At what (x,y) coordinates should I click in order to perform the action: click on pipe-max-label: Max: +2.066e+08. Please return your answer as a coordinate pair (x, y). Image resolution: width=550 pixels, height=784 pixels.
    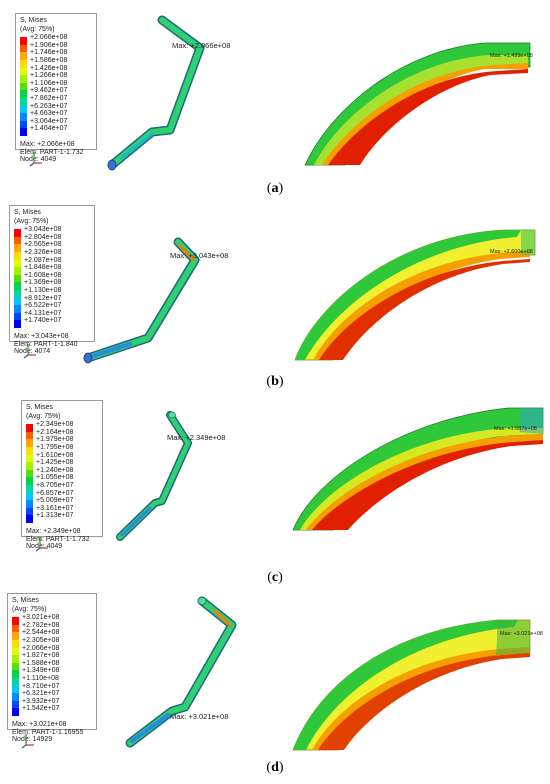
    Looking at the image, I should click on (201, 45).